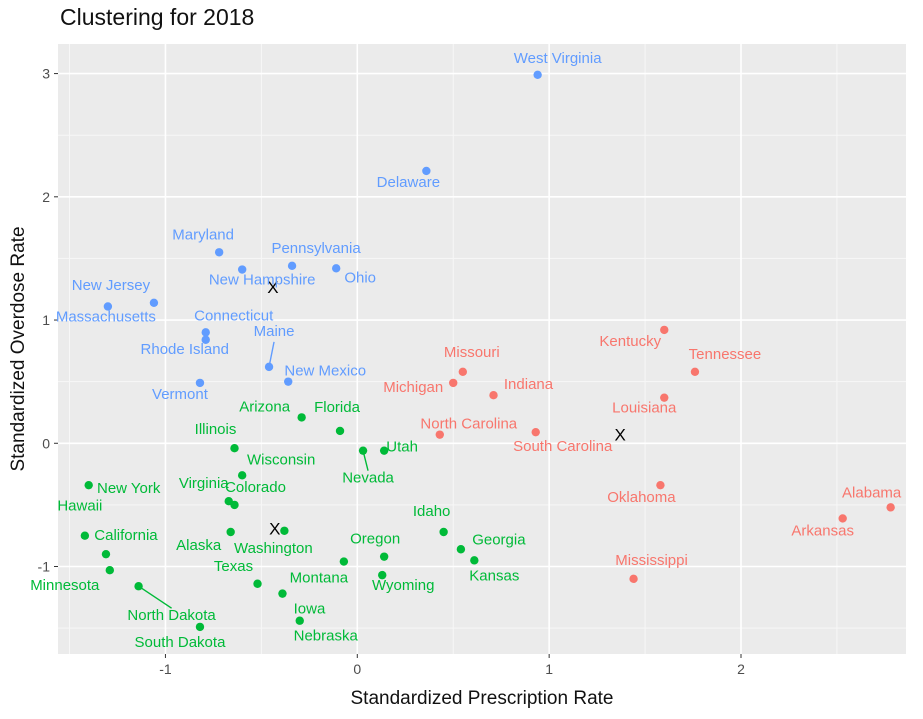  What do you see at coordinates (890, 507) in the screenshot?
I see `point-alabama` at bounding box center [890, 507].